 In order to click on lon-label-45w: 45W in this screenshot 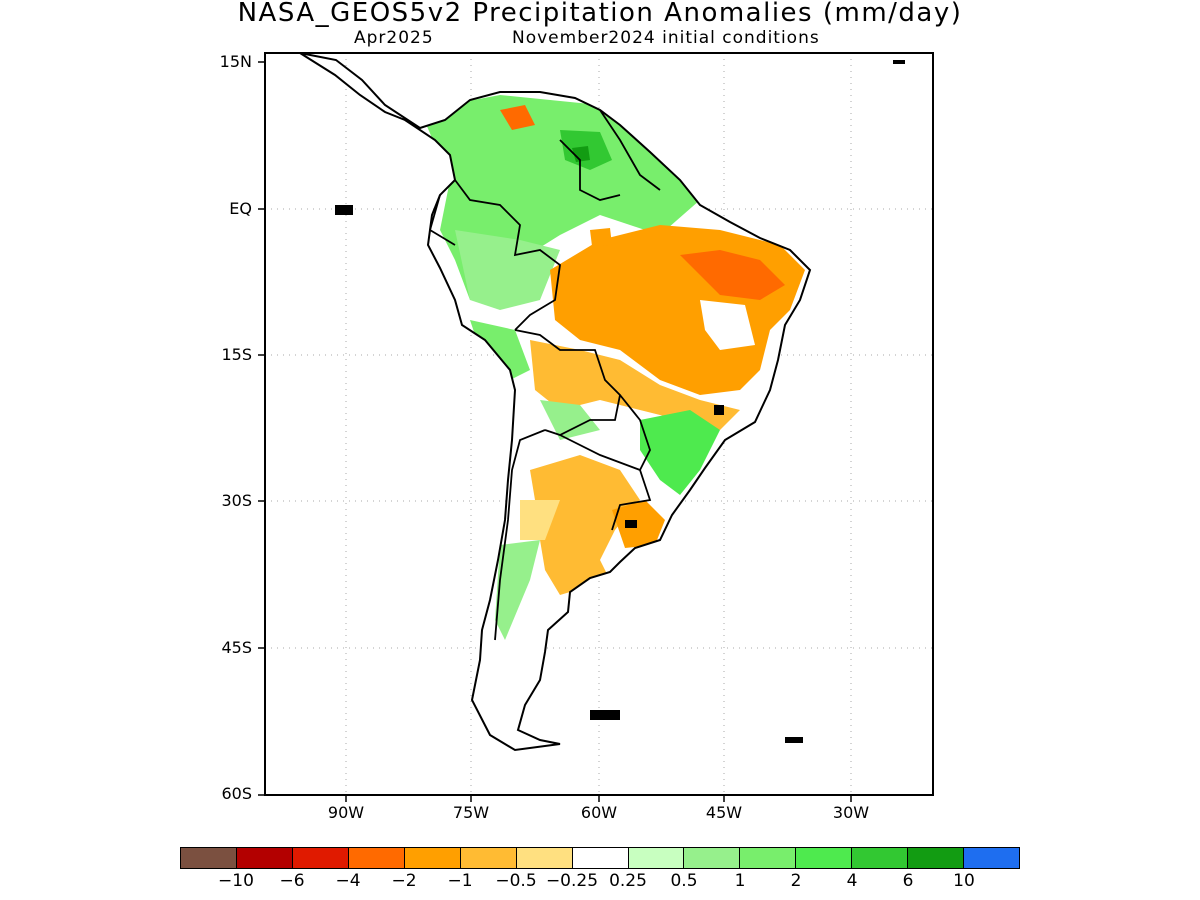, I will do `click(724, 812)`.